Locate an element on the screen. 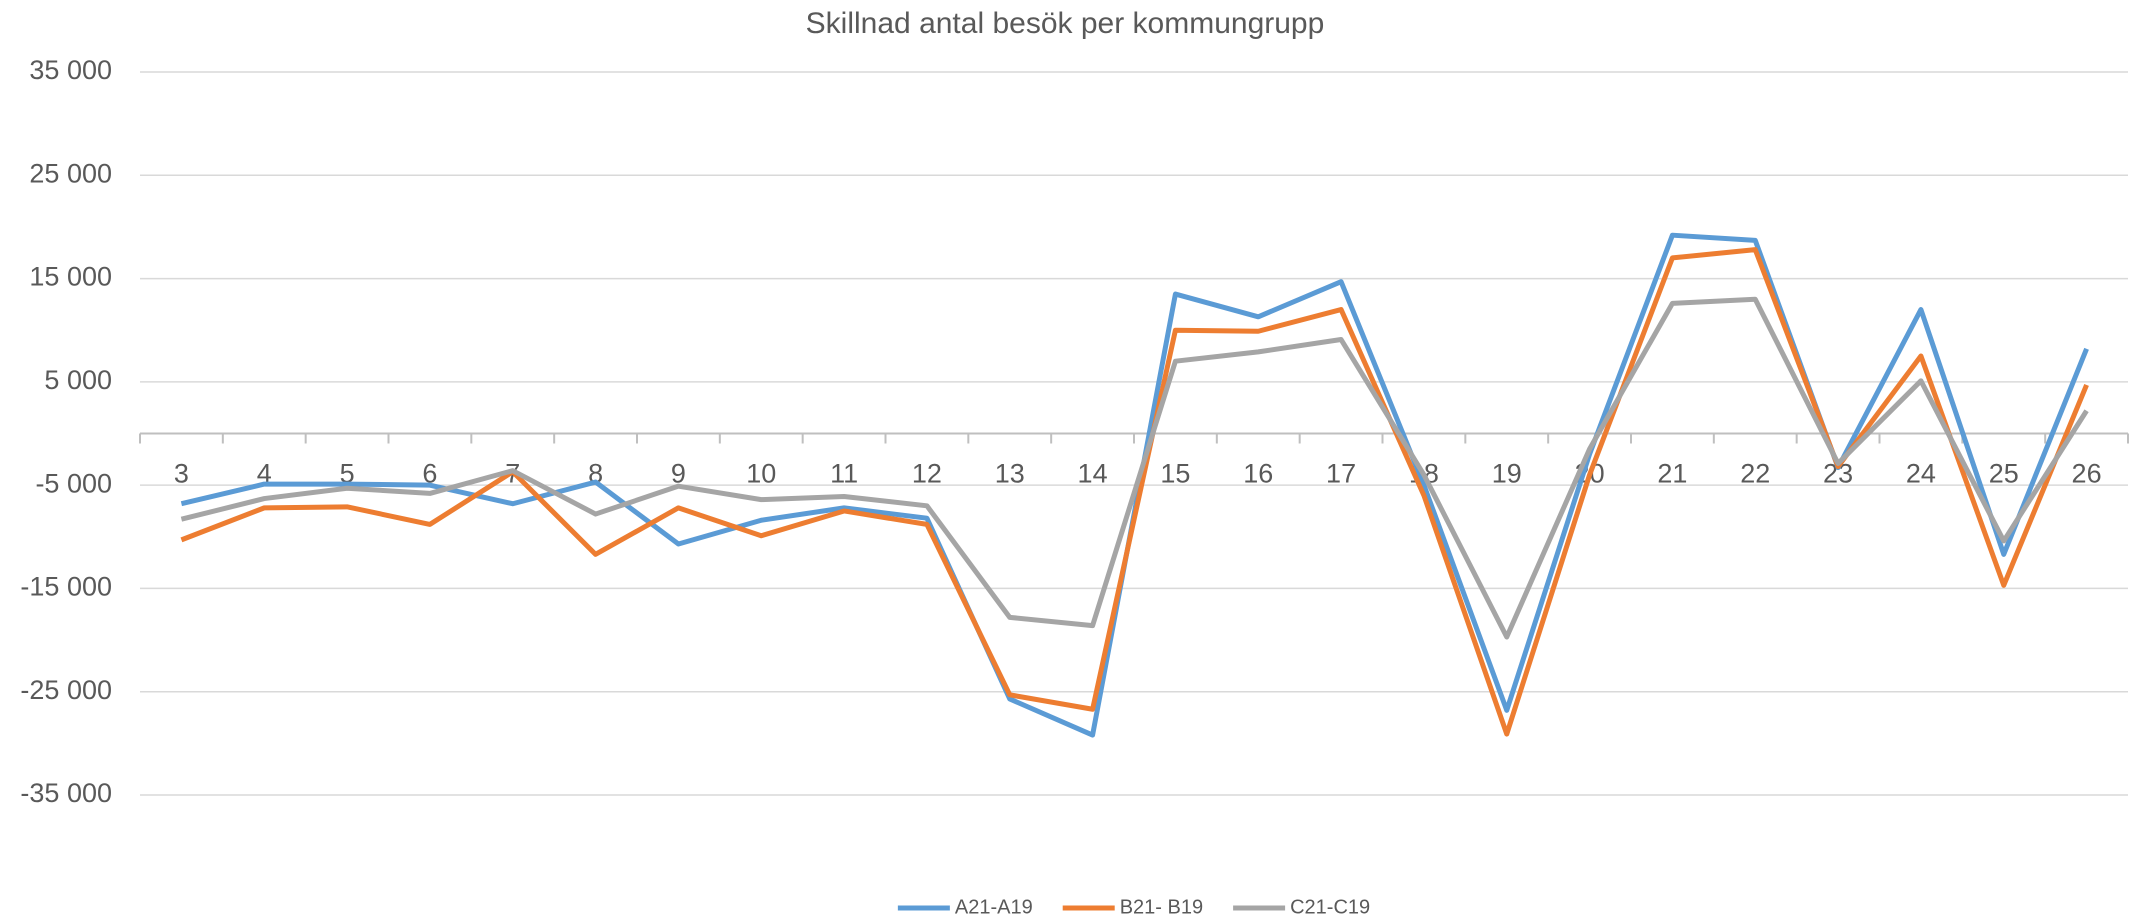 This screenshot has width=2131, height=919. x-tick-label: 13 is located at coordinates (1010, 474).